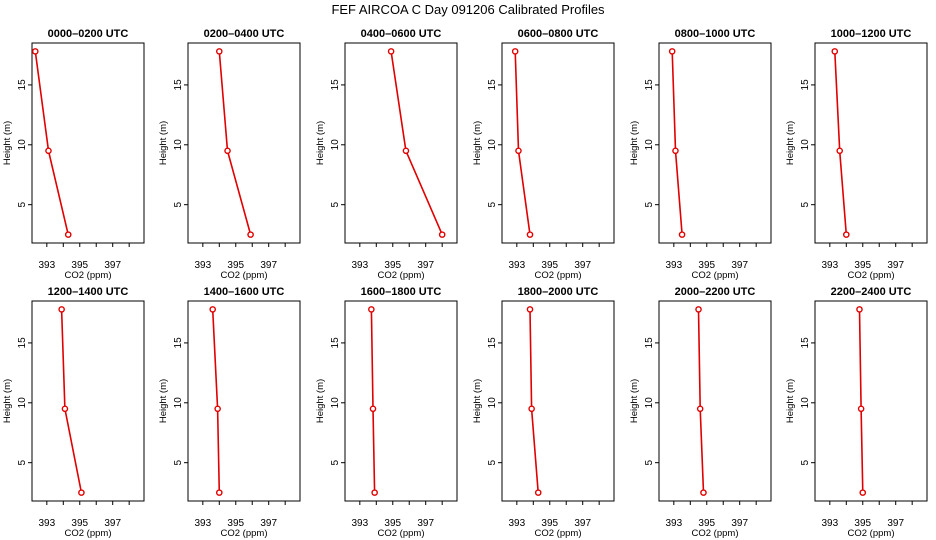  What do you see at coordinates (401, 292) in the screenshot?
I see `panel-title: 1600–1800 UTC` at bounding box center [401, 292].